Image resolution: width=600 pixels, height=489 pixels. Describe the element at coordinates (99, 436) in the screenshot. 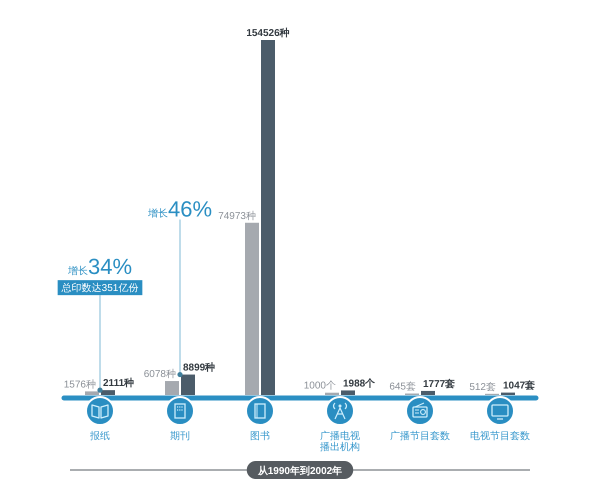

I see `x-tick-label: 报纸` at that location.